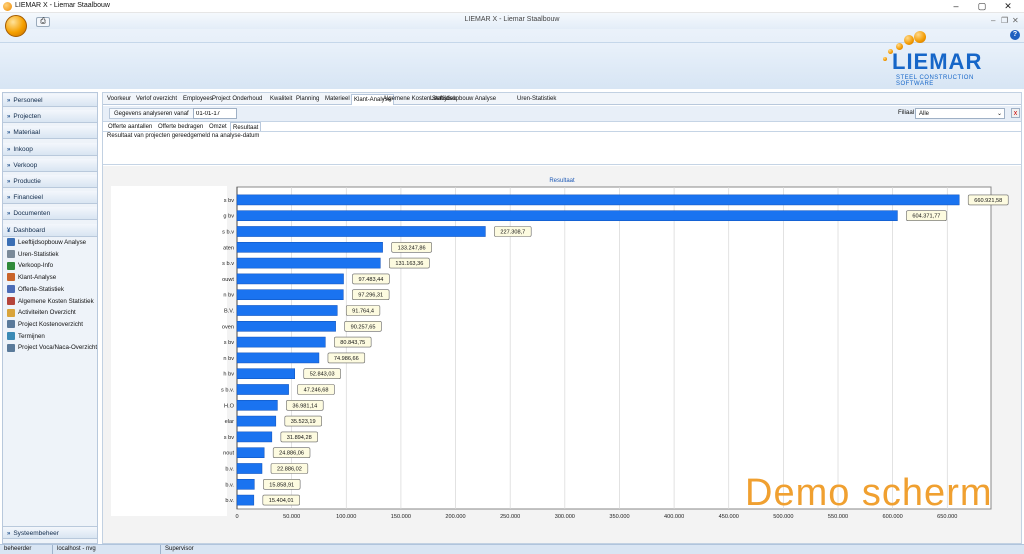 This screenshot has width=1024, height=554. What do you see at coordinates (157, 99) in the screenshot?
I see `tab-verlof-overzicht: Verlof overzicht` at bounding box center [157, 99].